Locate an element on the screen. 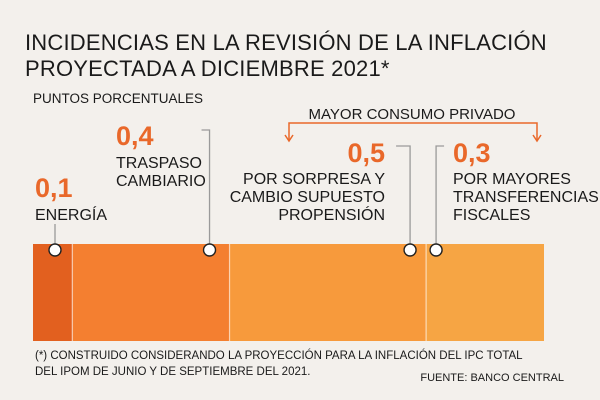  value-label-2: 0,4 is located at coordinates (135, 136).